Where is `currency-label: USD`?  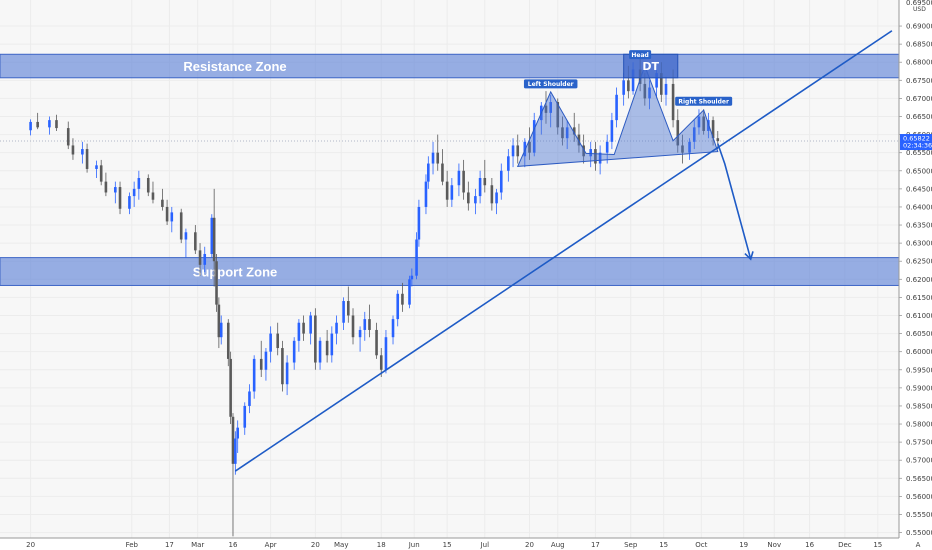
currency-label: USD is located at coordinates (919, 9).